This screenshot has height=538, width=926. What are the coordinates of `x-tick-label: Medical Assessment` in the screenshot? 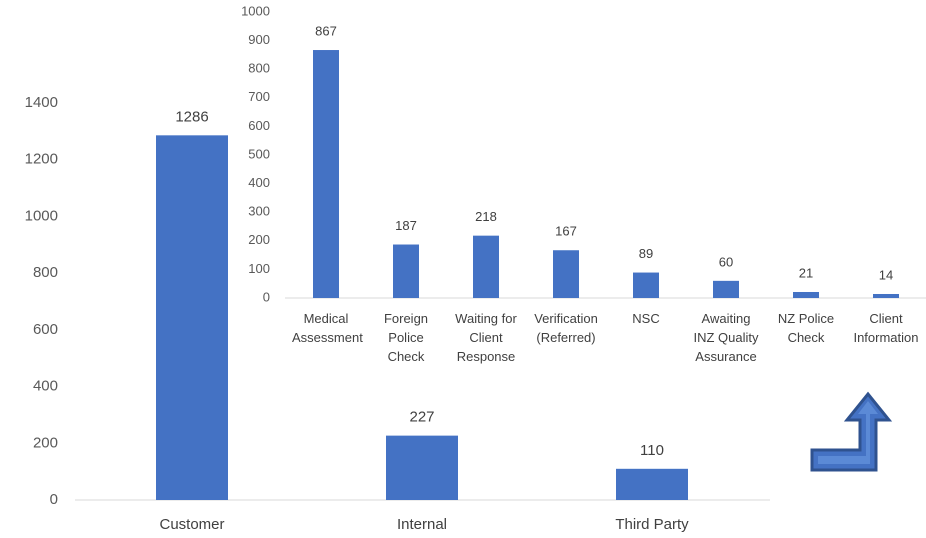 It's located at (327, 328).